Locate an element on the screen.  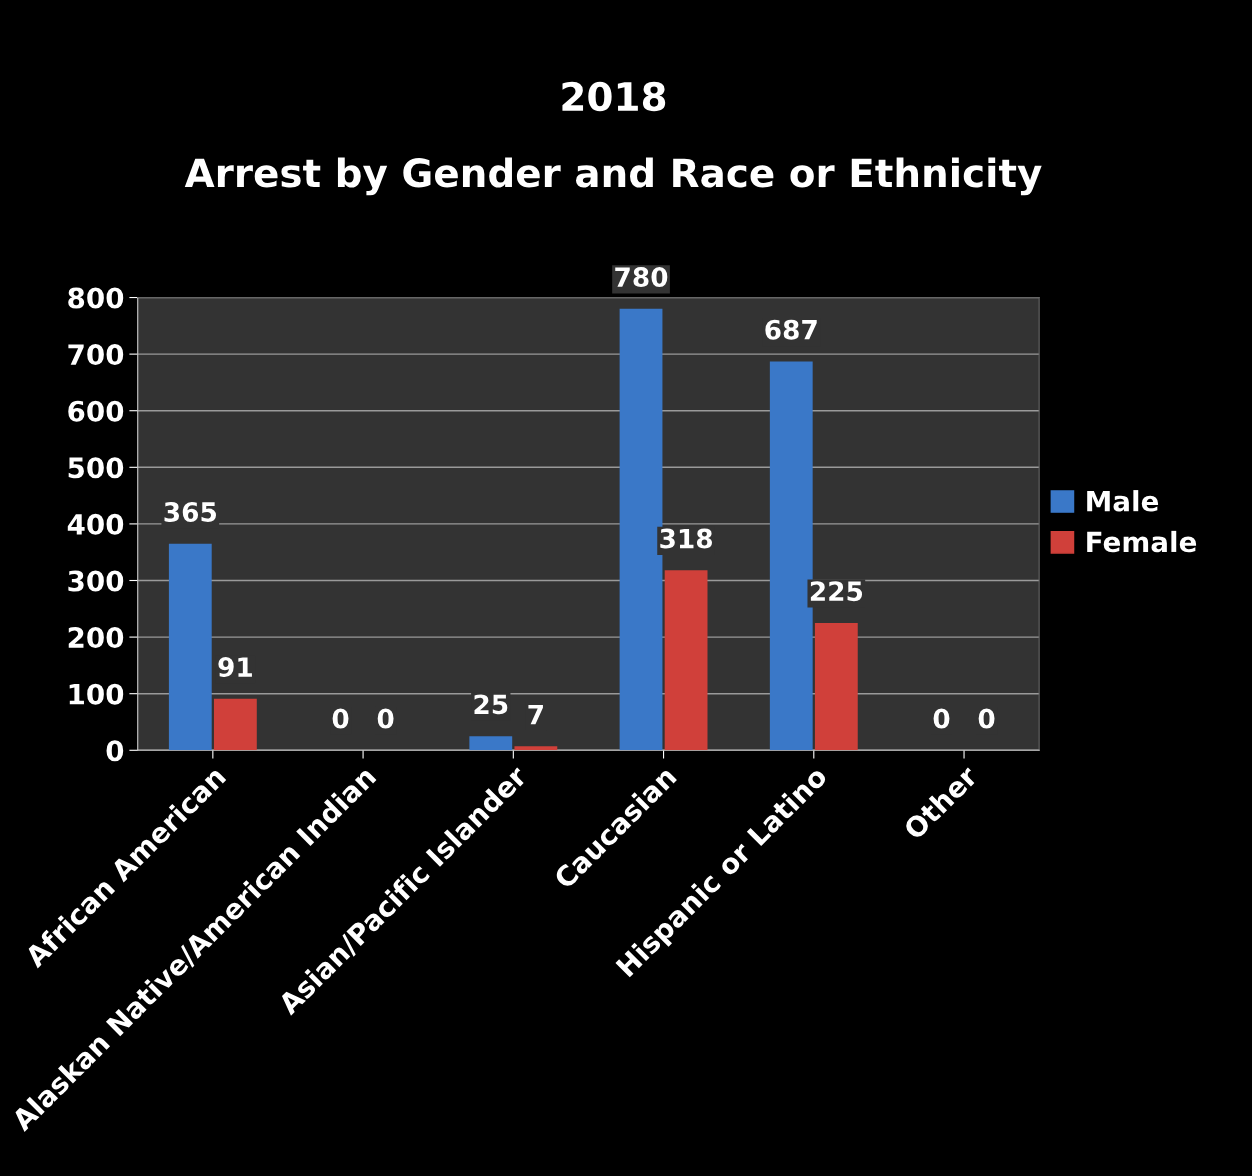
chart-subtitle: Arrest by Gender and Race or Ethnicity is located at coordinates (613, 176).